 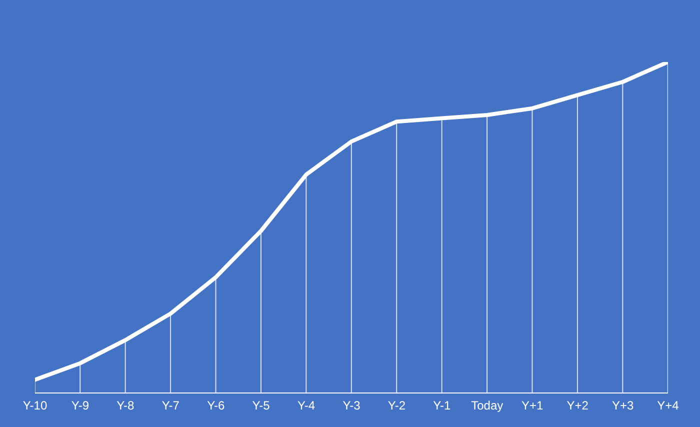 What do you see at coordinates (351, 405) in the screenshot?
I see `x-tick-label: Y-3` at bounding box center [351, 405].